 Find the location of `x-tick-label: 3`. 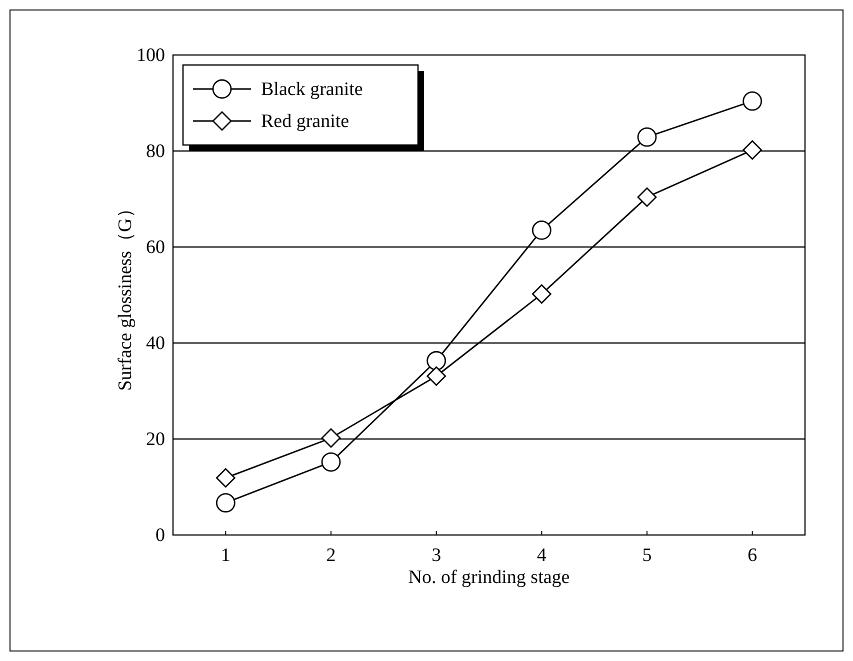

x-tick-label: 3 is located at coordinates (437, 555).